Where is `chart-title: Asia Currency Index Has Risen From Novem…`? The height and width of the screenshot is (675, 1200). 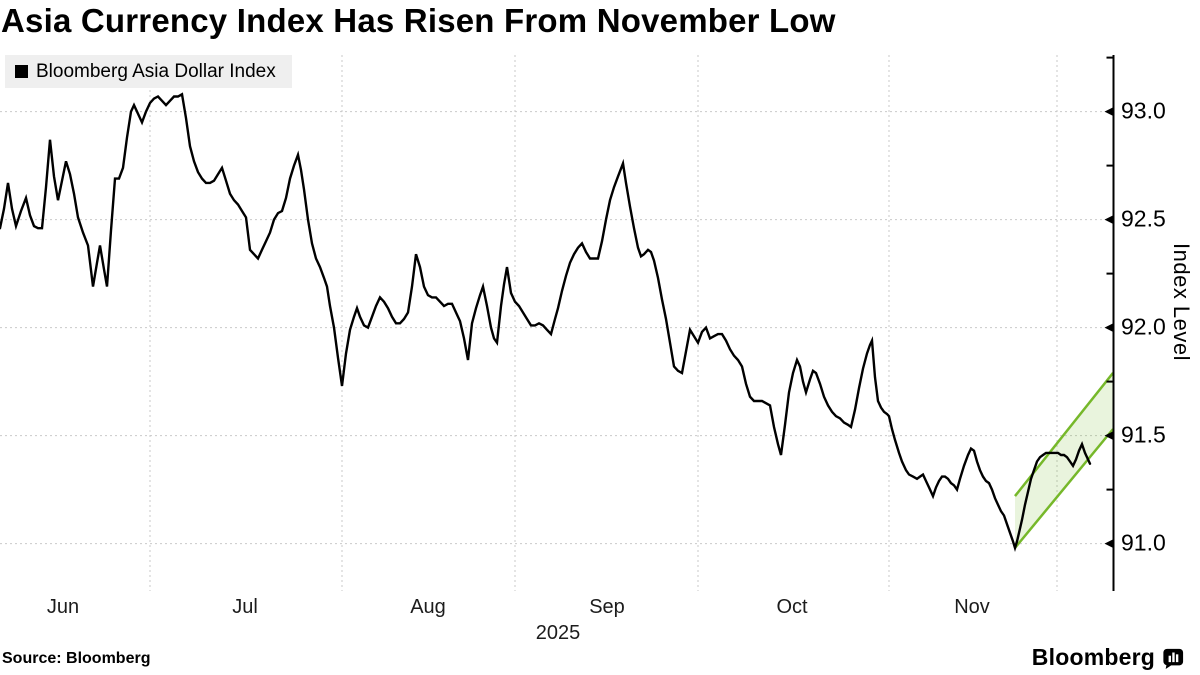 chart-title: Asia Currency Index Has Risen From Novem… is located at coordinates (418, 20).